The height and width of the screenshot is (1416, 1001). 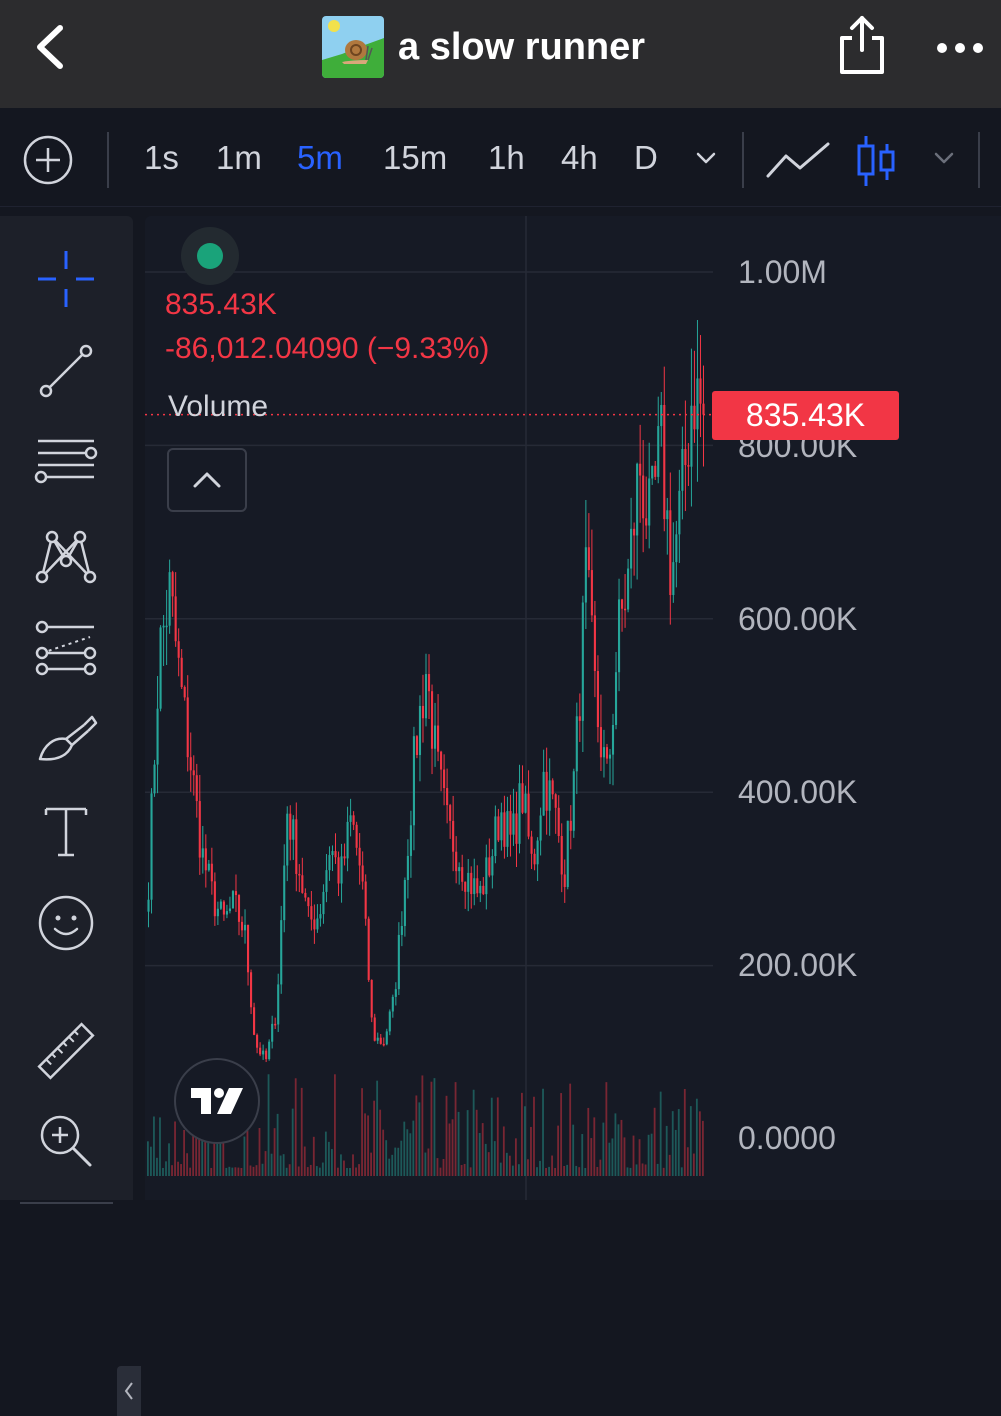 I want to click on text-tool, so click(x=66, y=831).